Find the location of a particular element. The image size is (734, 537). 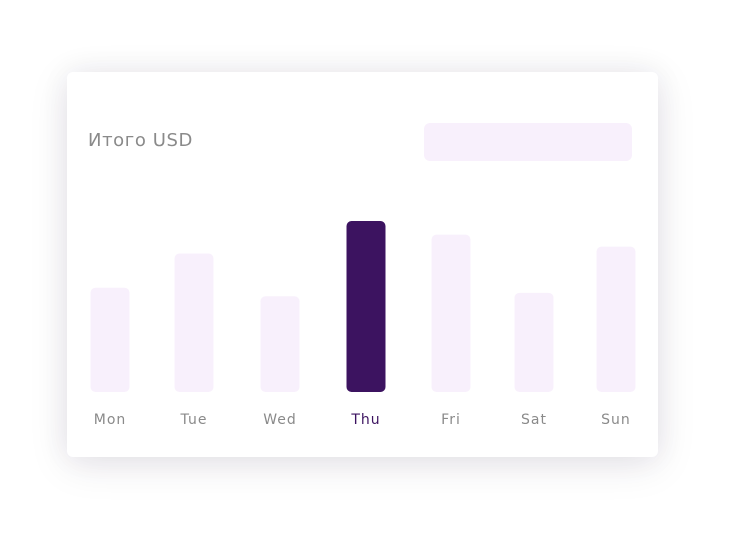

bar-mon is located at coordinates (110, 339).